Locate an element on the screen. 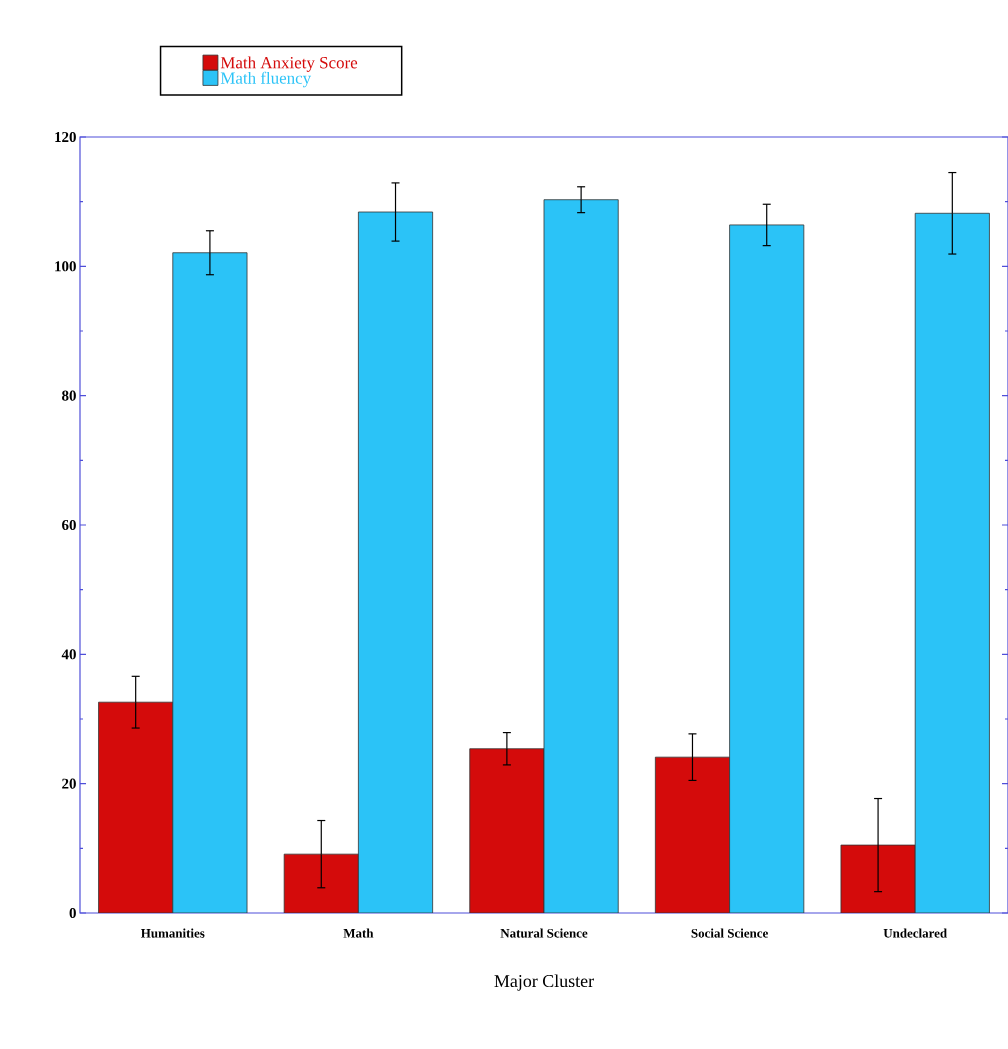  legend-label: Math Anxiety Score is located at coordinates (289, 64).